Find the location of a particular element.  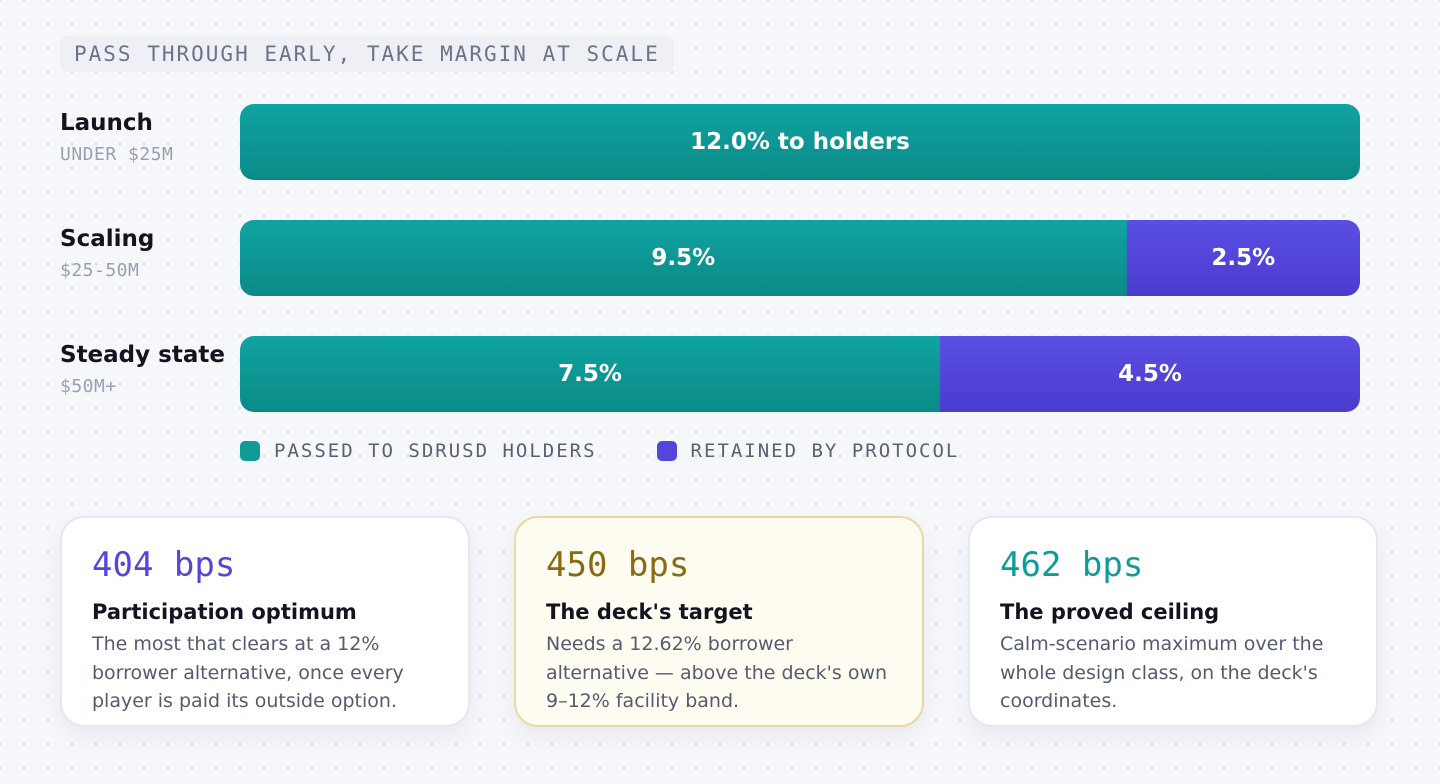

bar-segment-passed: 7.5% is located at coordinates (590, 374).